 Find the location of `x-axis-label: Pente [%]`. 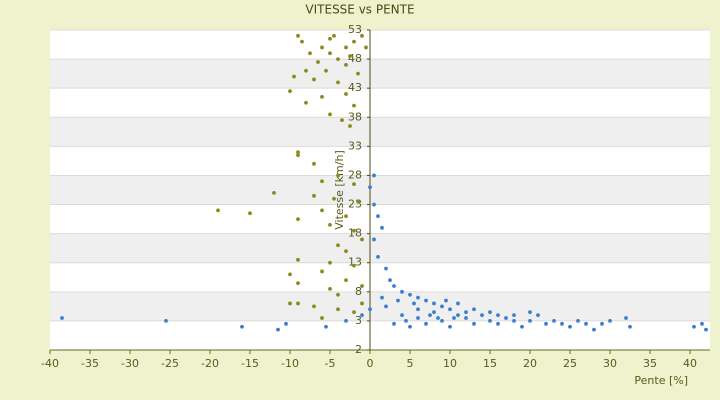

x-axis-label: Pente [%] is located at coordinates (661, 380).